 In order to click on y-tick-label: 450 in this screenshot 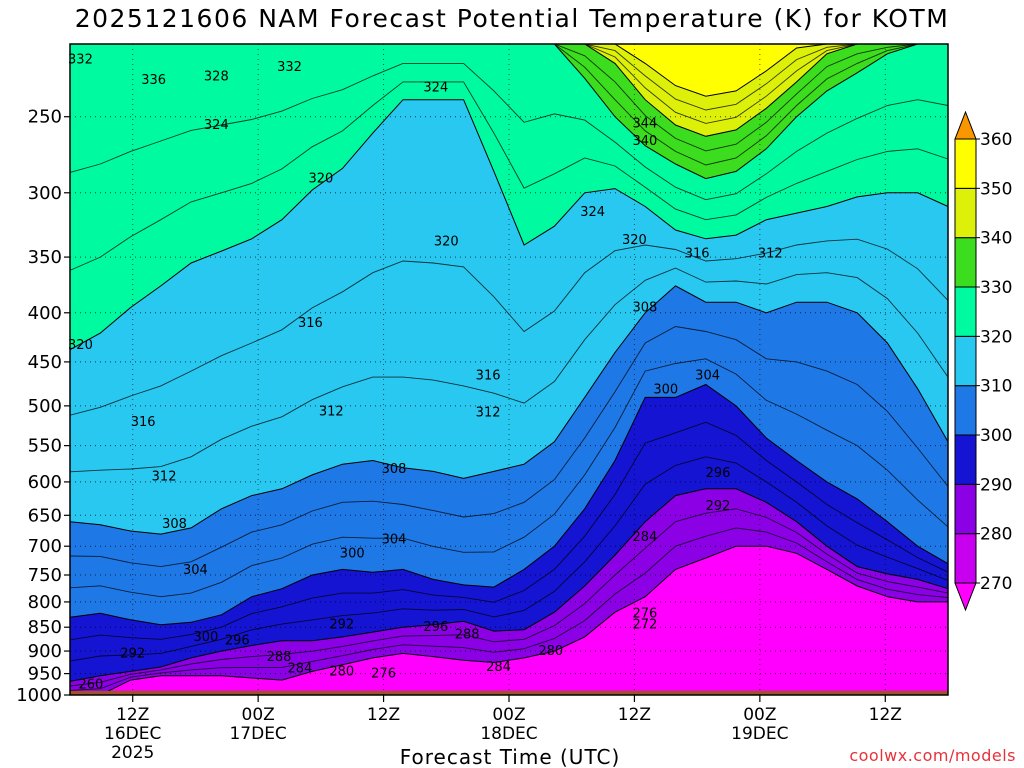, I will do `click(45, 362)`.